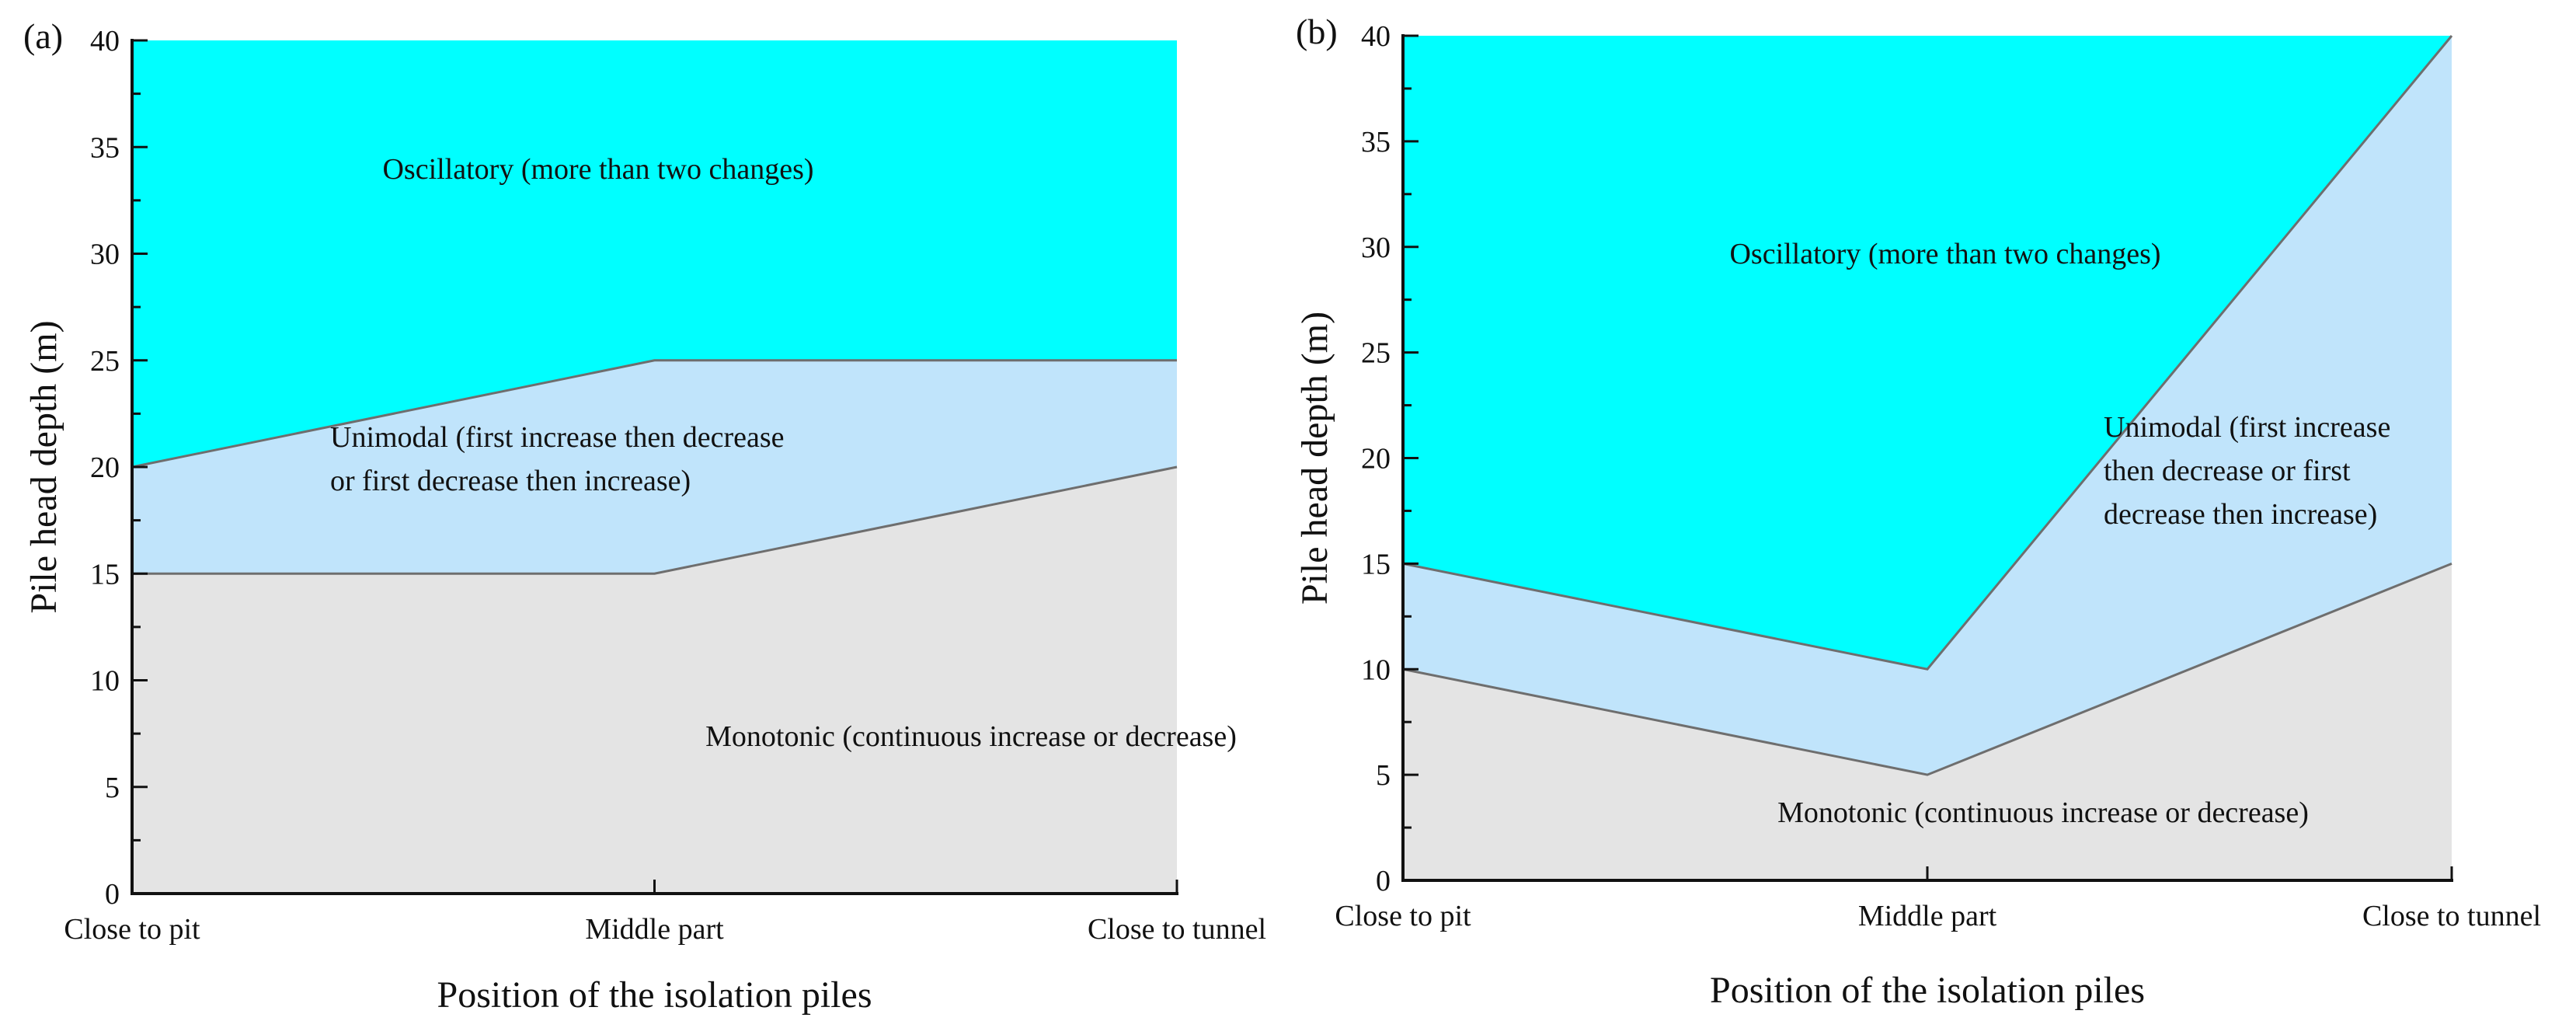 The image size is (2576, 1035). What do you see at coordinates (557, 437) in the screenshot?
I see `region-label-unimodal: Unimodal (first increase then decrease` at bounding box center [557, 437].